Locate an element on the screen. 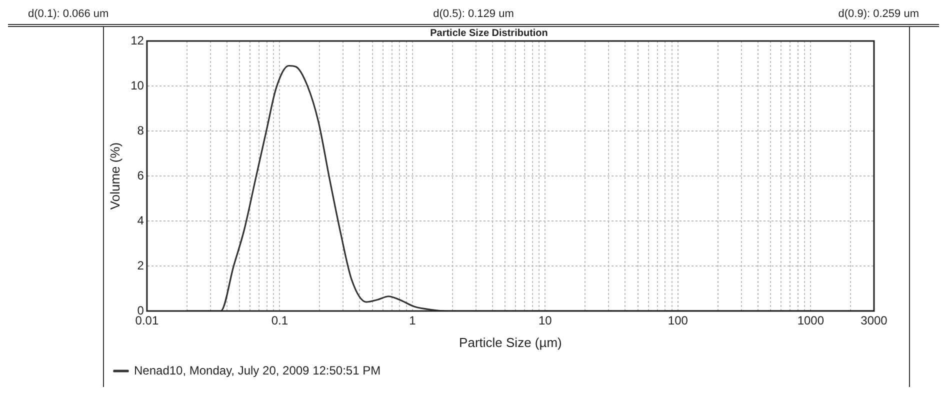 This screenshot has height=402, width=947. x-tick-label: 100 is located at coordinates (678, 321).